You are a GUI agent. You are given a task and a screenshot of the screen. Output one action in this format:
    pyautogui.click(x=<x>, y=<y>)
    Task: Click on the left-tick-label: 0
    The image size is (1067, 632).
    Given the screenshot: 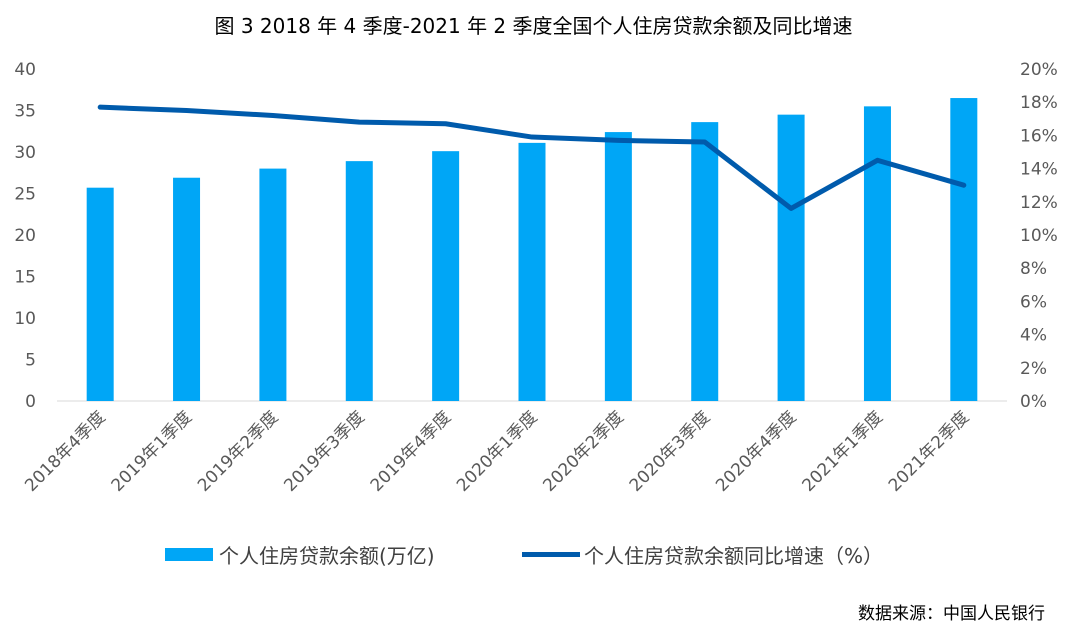 What is the action you would take?
    pyautogui.click(x=30, y=402)
    